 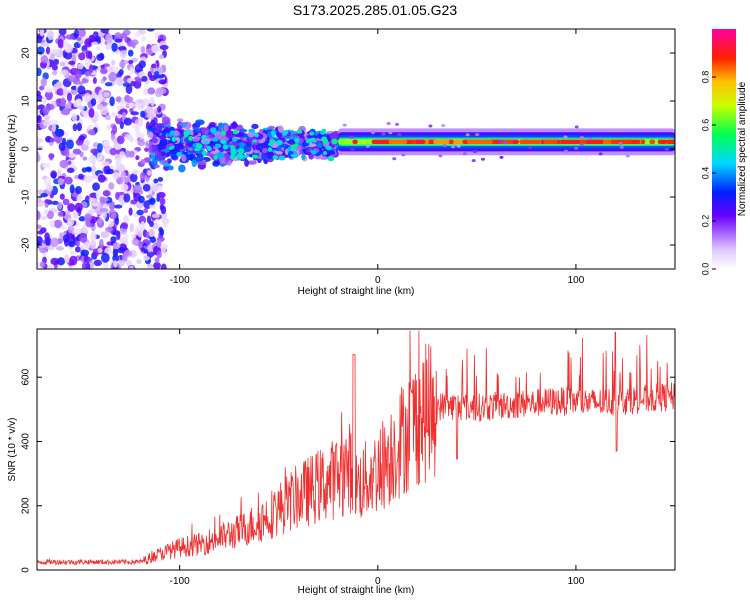 I want to click on snr-ylabel: SNR (10 * v/v), so click(x=12, y=450).